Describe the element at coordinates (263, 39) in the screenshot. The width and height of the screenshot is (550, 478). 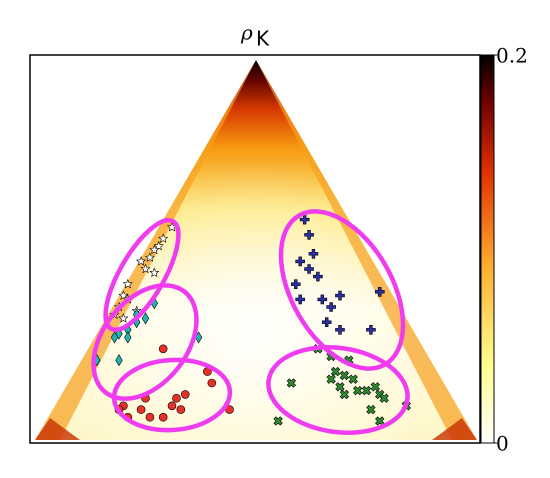
I see `title-subscript: K` at that location.